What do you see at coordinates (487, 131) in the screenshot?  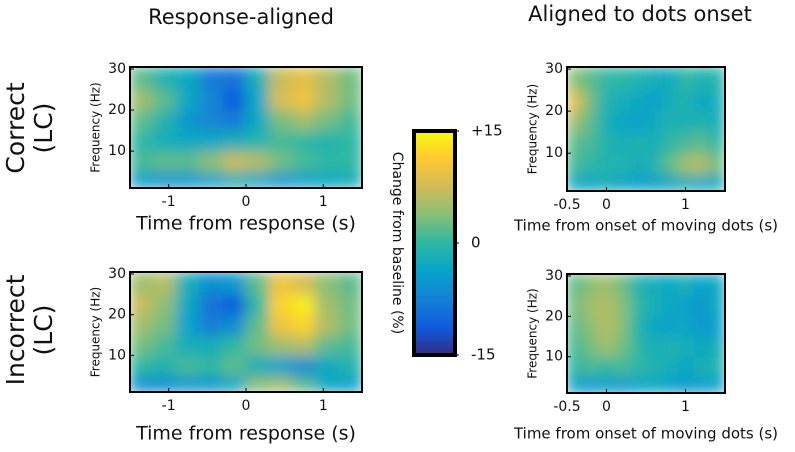 I see `colorbar-tick-label: +15` at bounding box center [487, 131].